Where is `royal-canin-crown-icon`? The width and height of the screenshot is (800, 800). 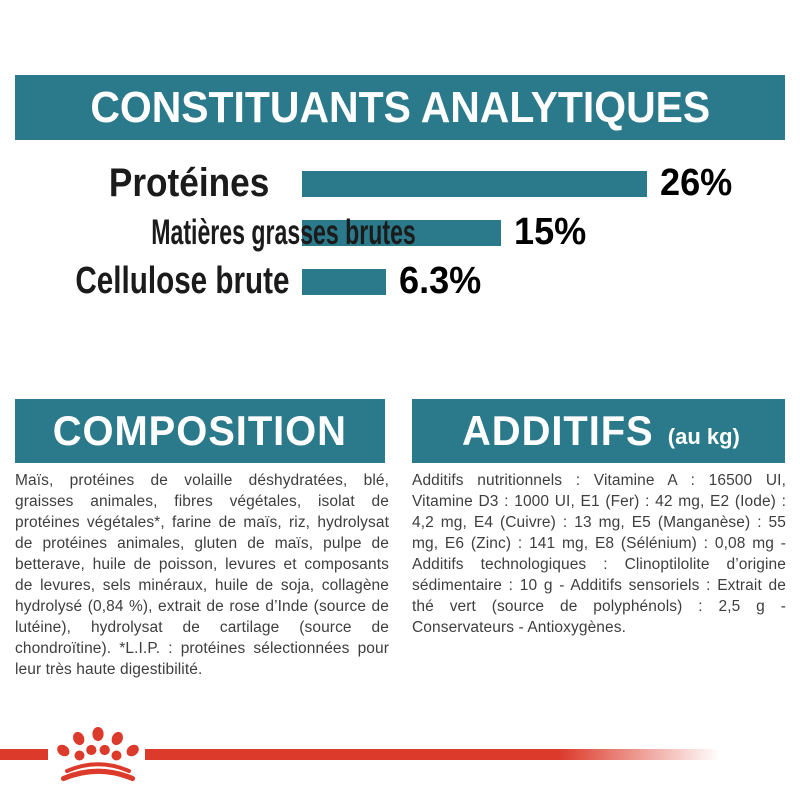 royal-canin-crown-icon is located at coordinates (98, 754).